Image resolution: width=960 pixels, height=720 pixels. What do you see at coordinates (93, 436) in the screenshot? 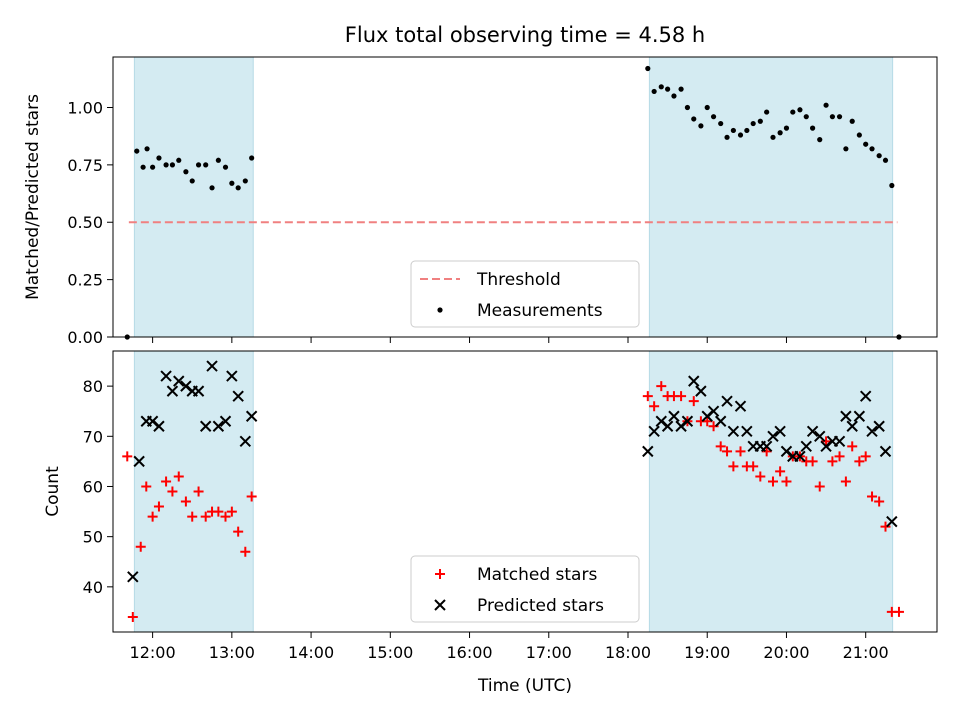
I see `y-tick-label: 70` at bounding box center [93, 436].